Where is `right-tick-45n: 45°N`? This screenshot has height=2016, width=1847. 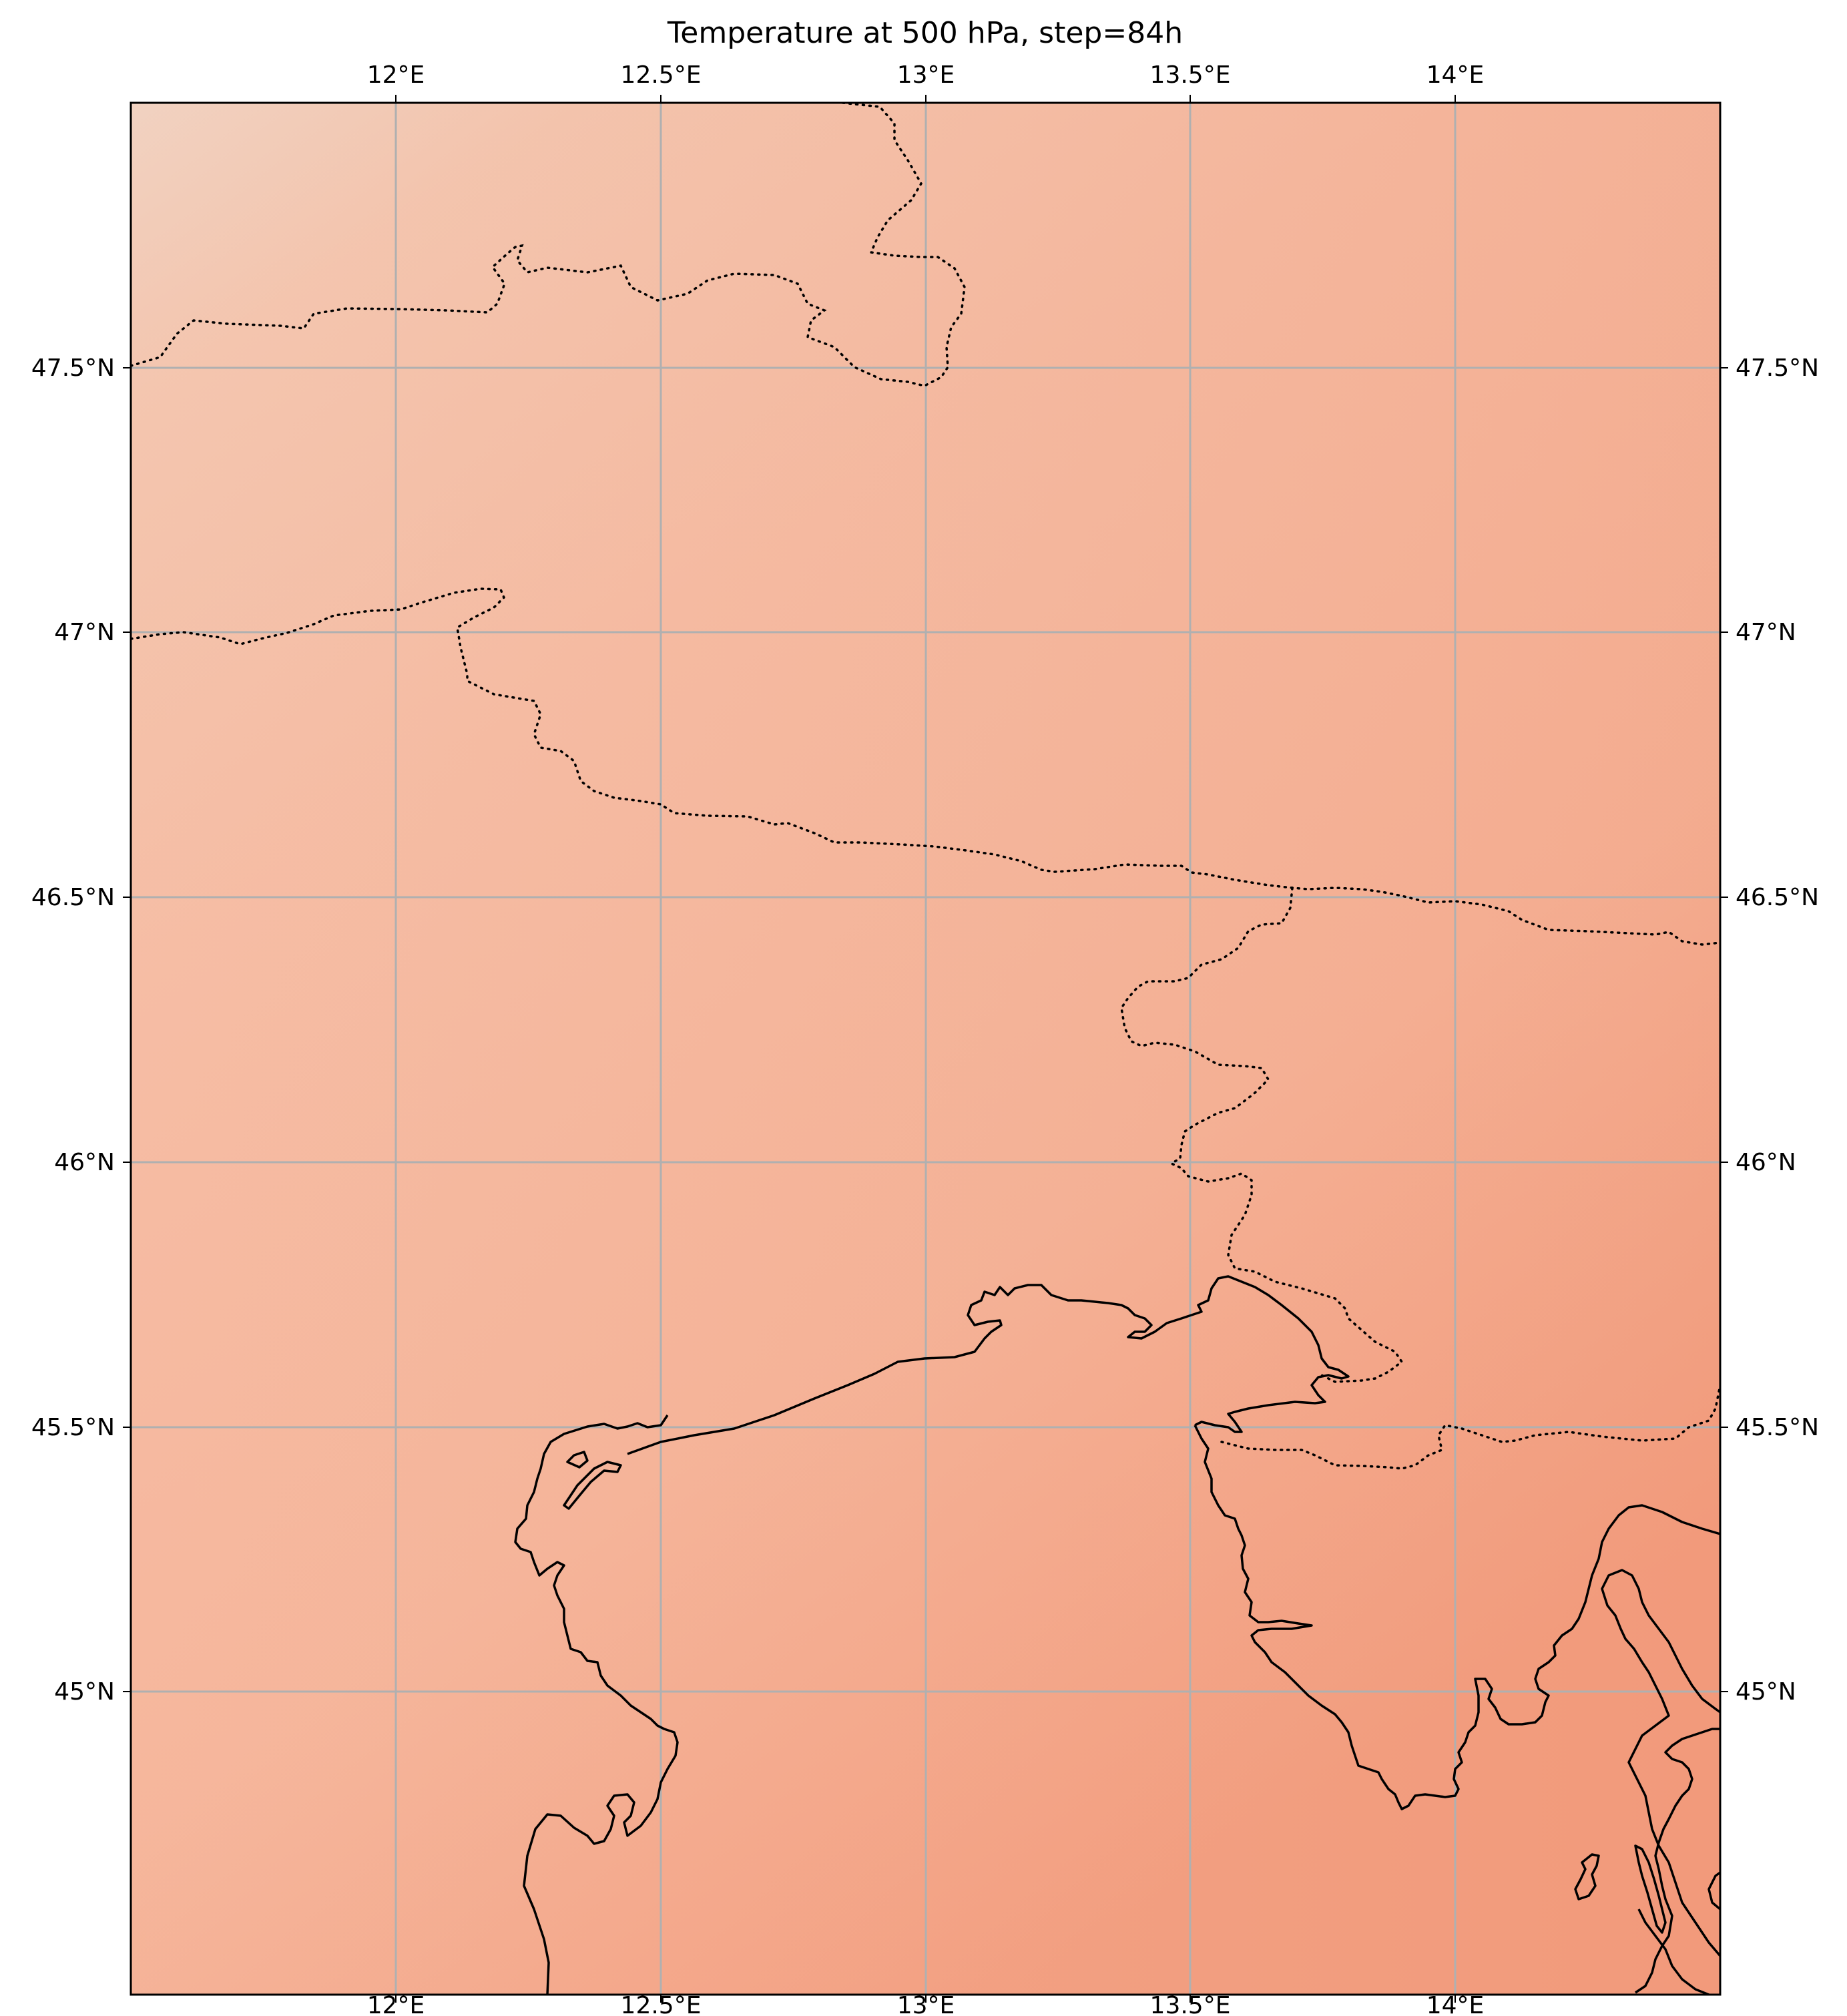 right-tick-45n: 45°N is located at coordinates (1766, 1692).